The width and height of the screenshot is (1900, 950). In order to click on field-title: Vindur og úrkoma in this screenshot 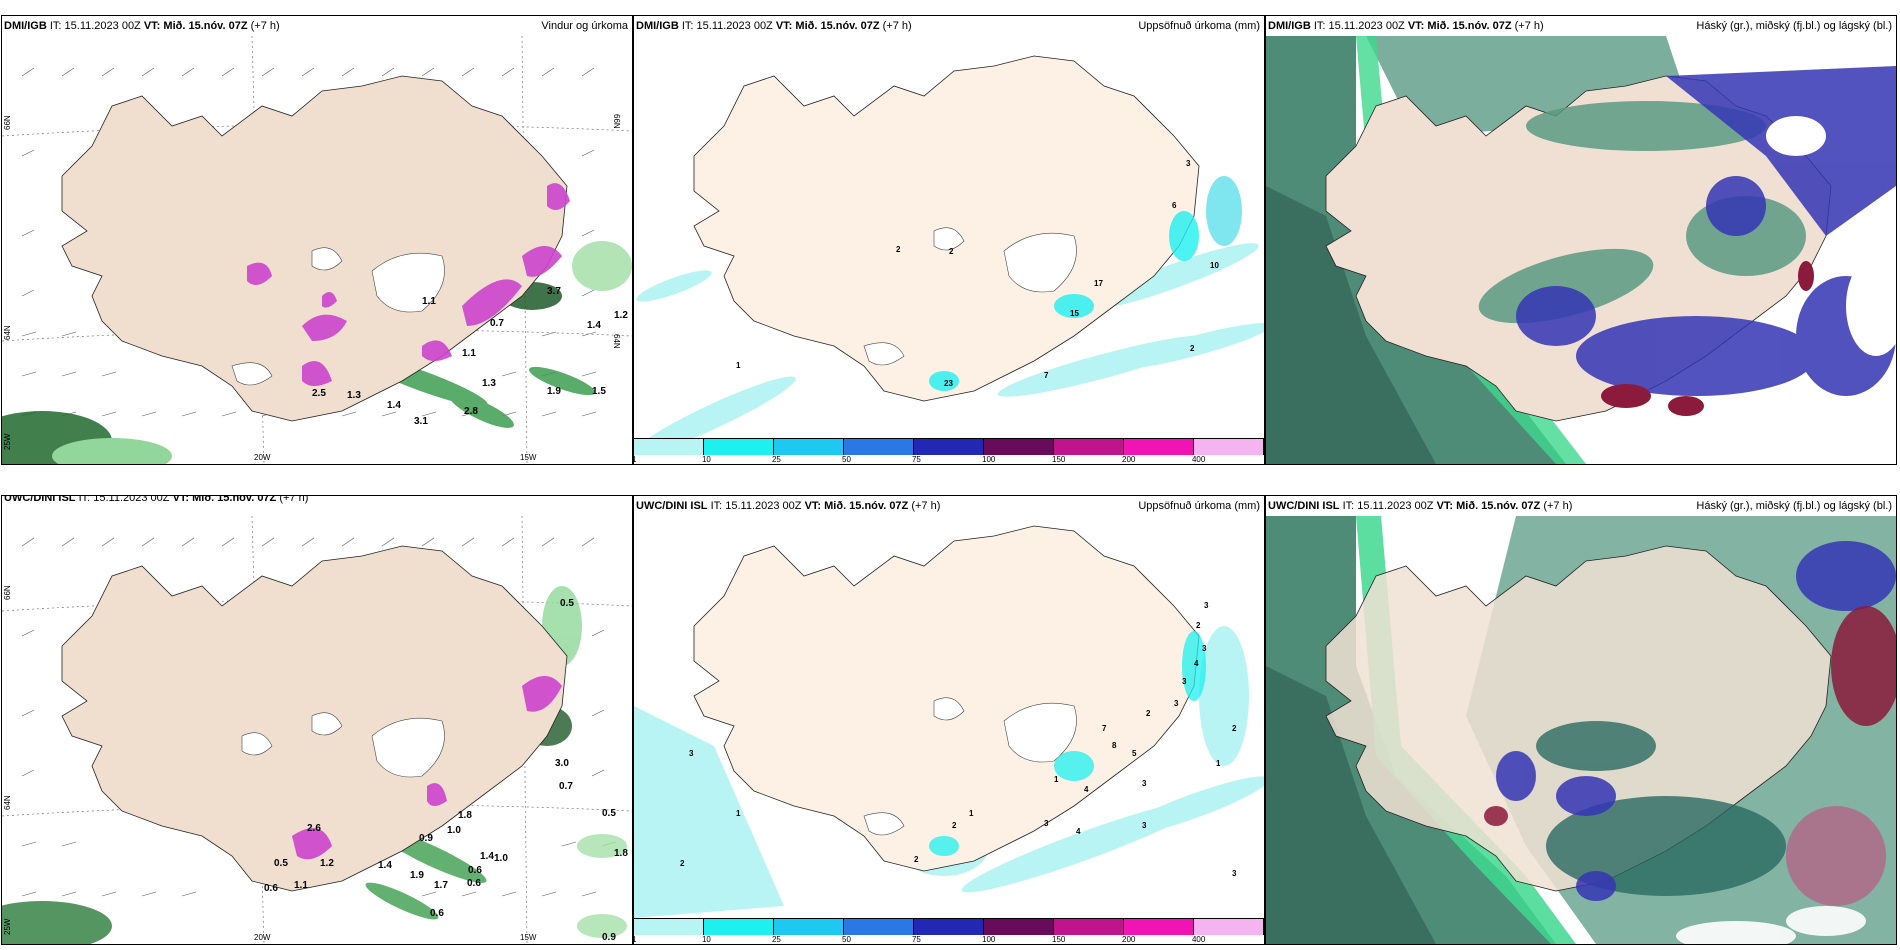, I will do `click(584, 26)`.